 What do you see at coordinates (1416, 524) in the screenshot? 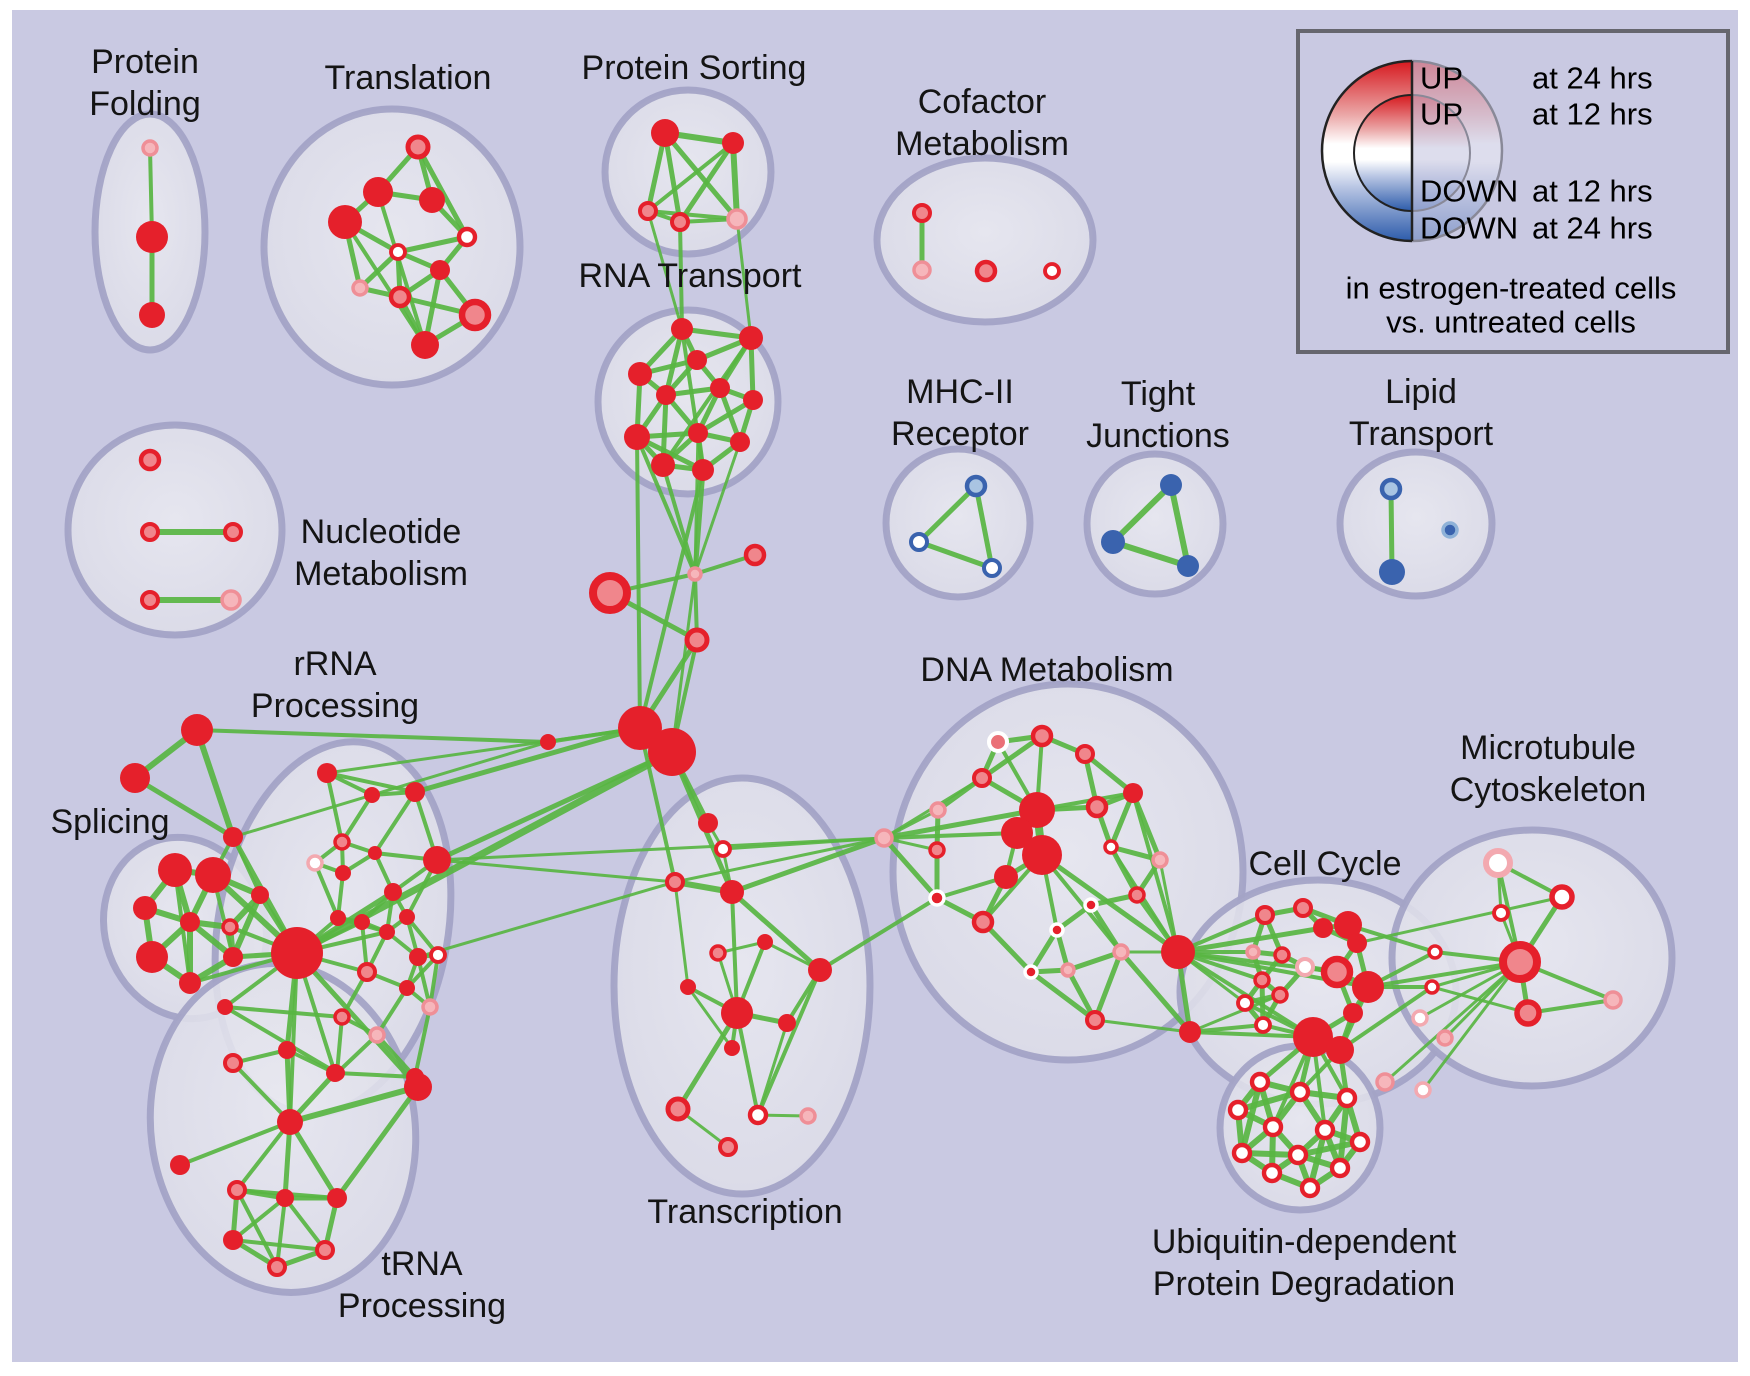
I see `cluster-ellipse-lipid-transport` at bounding box center [1416, 524].